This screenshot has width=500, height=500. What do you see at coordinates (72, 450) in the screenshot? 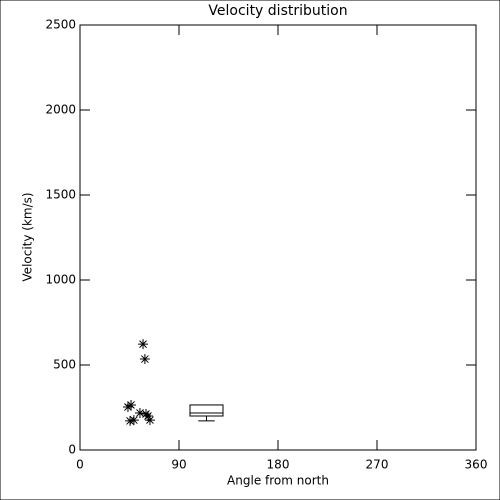
I see `y-tick-label: 0` at bounding box center [72, 450].